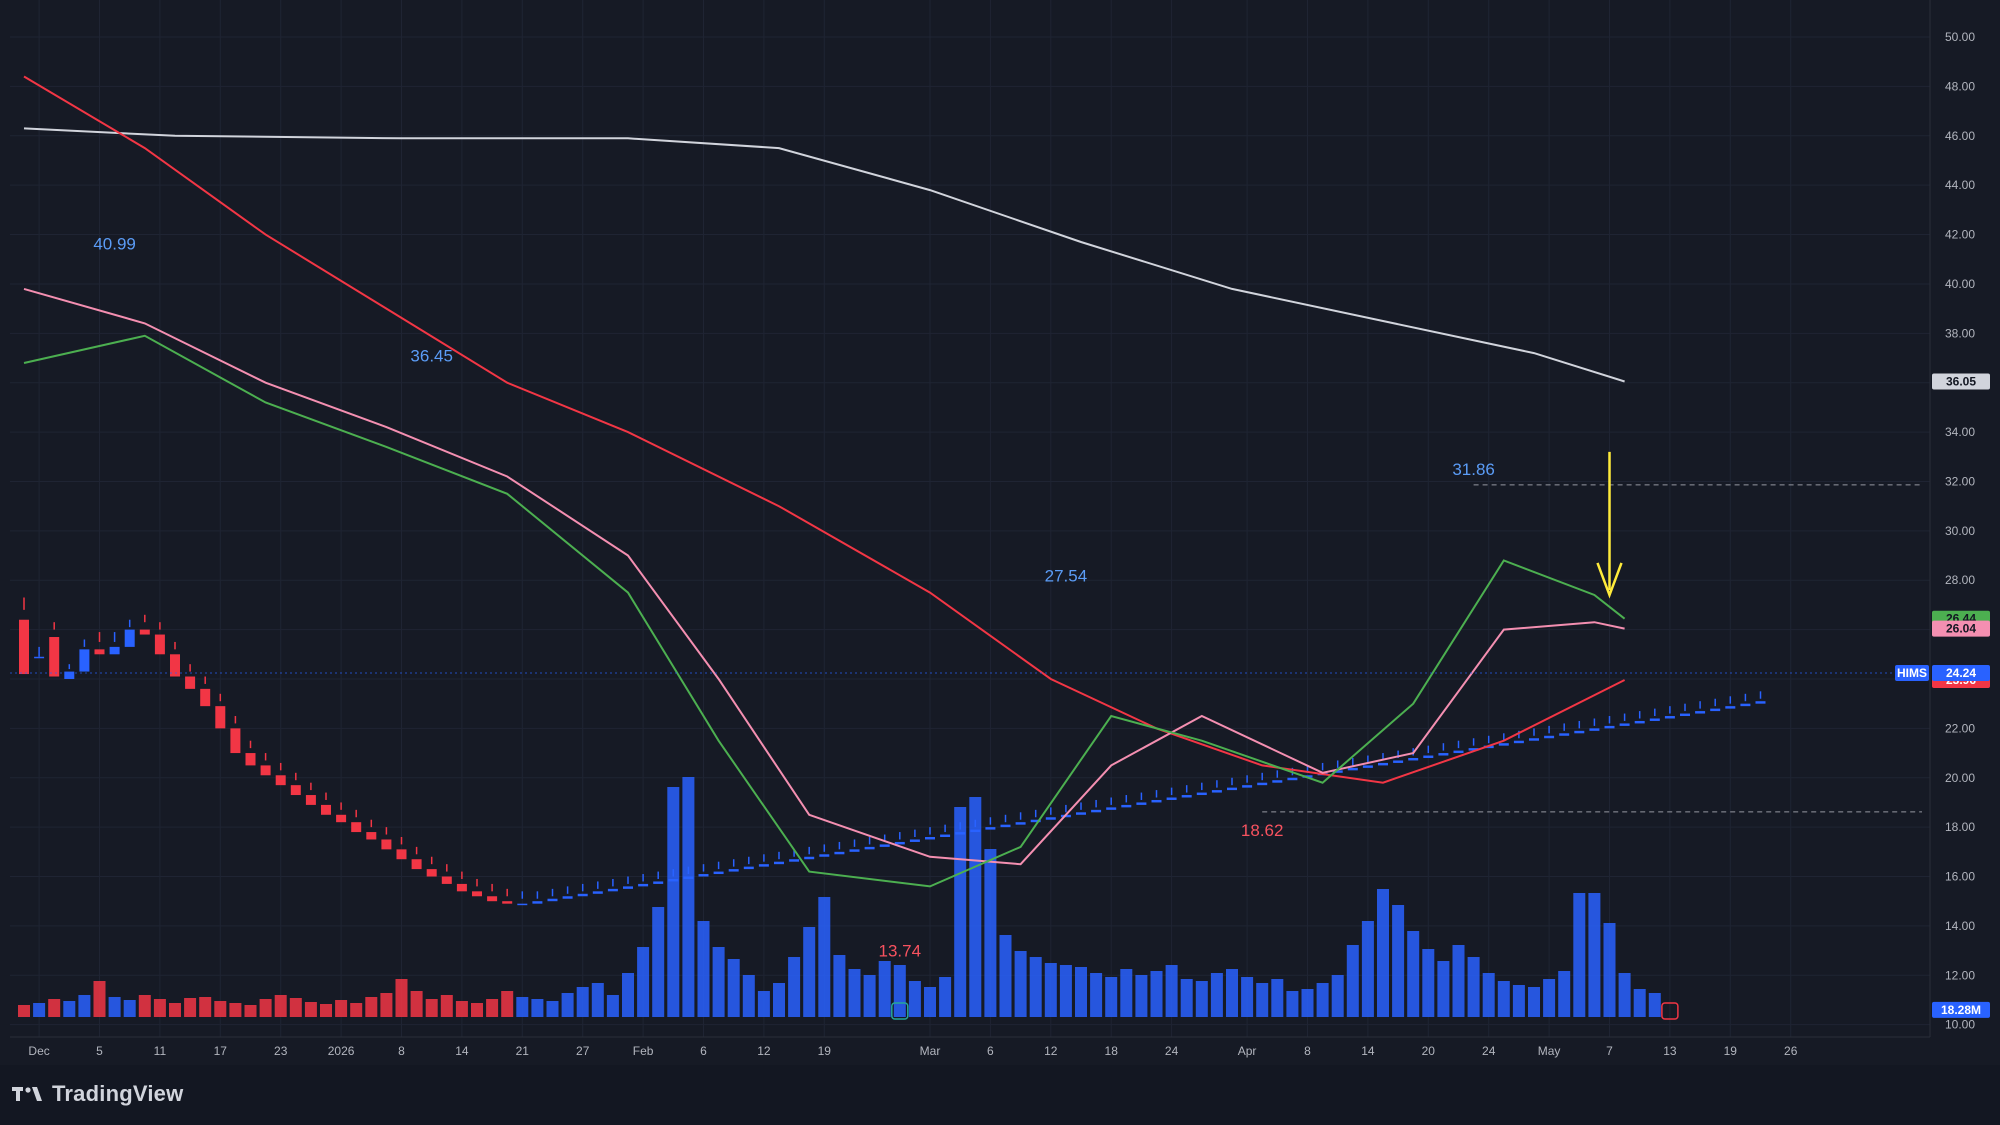 This screenshot has width=2000, height=1125. What do you see at coordinates (118, 1093) in the screenshot?
I see `brand-name: TradingView` at bounding box center [118, 1093].